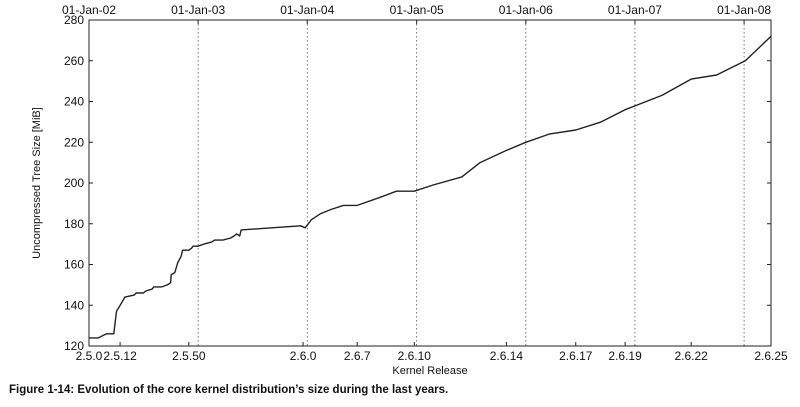  Describe the element at coordinates (635, 10) in the screenshot. I see `top-tick-label-01-Jan-07: 01-Jan-07` at that location.